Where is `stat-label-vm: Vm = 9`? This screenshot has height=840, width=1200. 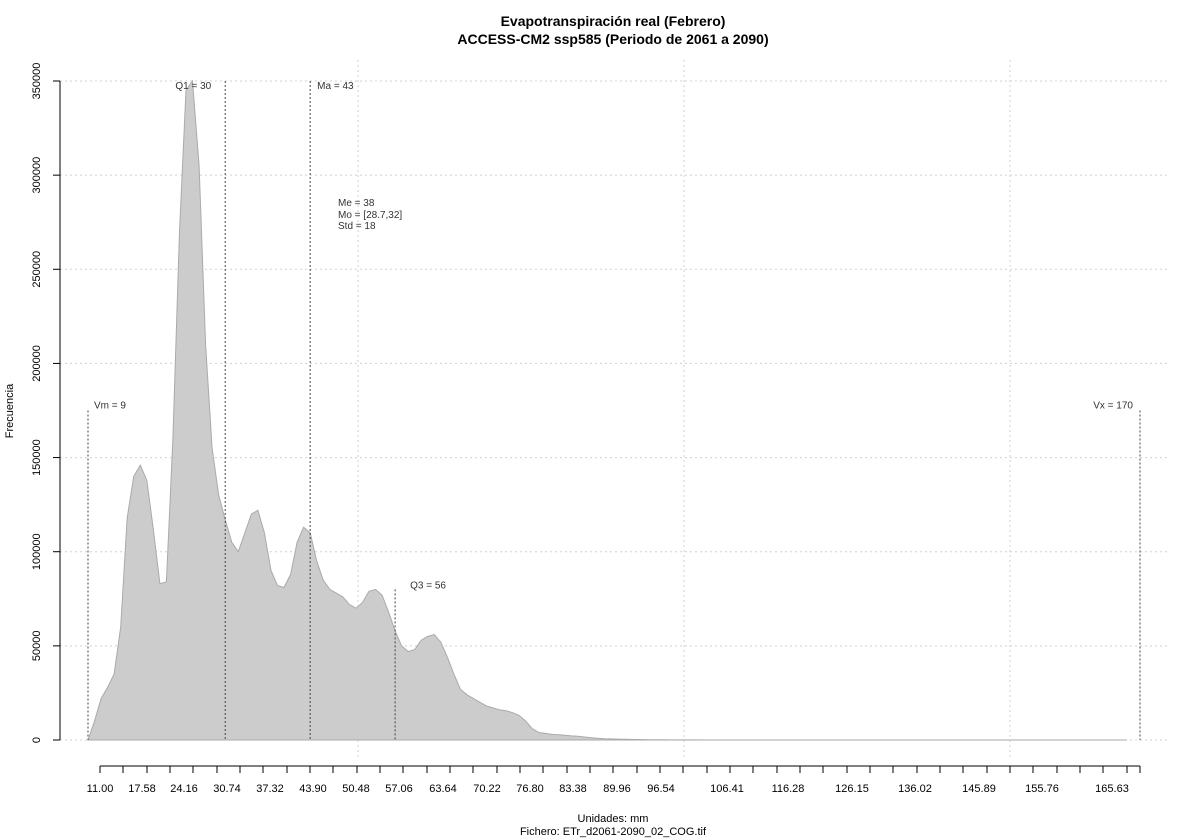
stat-label-vm: Vm = 9 is located at coordinates (110, 406).